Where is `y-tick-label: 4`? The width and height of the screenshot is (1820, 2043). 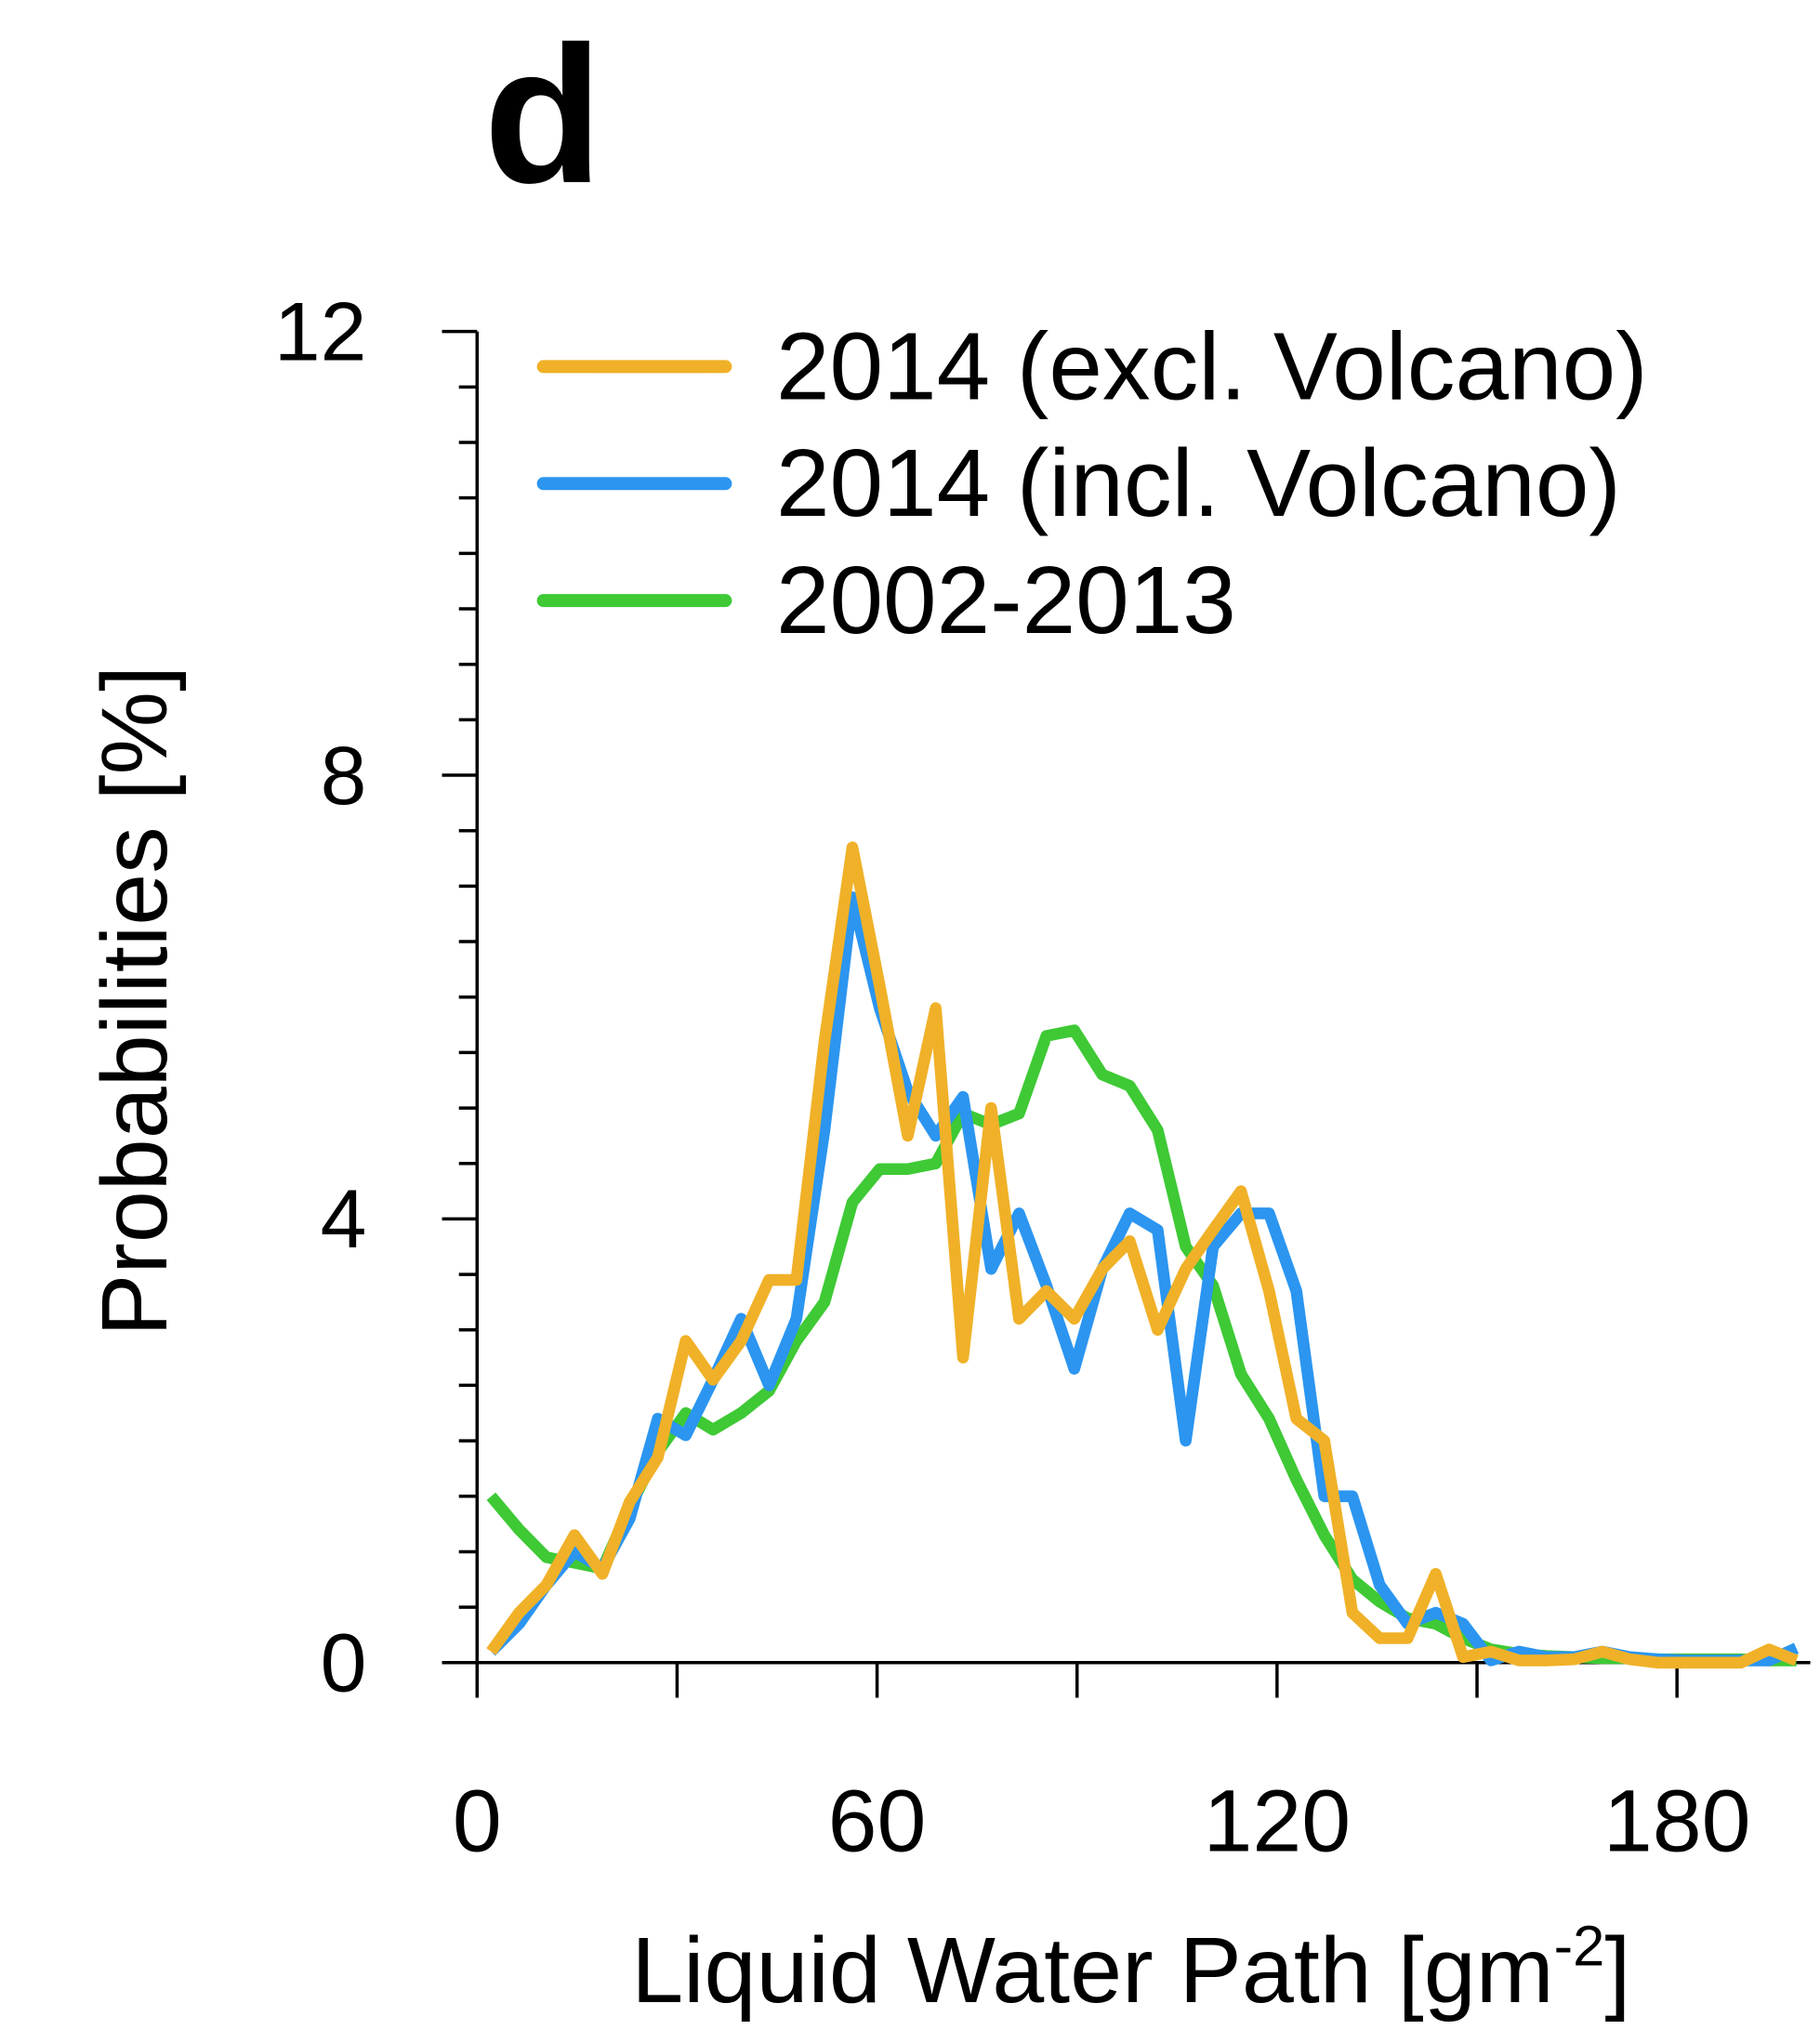
y-tick-label: 4 is located at coordinates (344, 1218).